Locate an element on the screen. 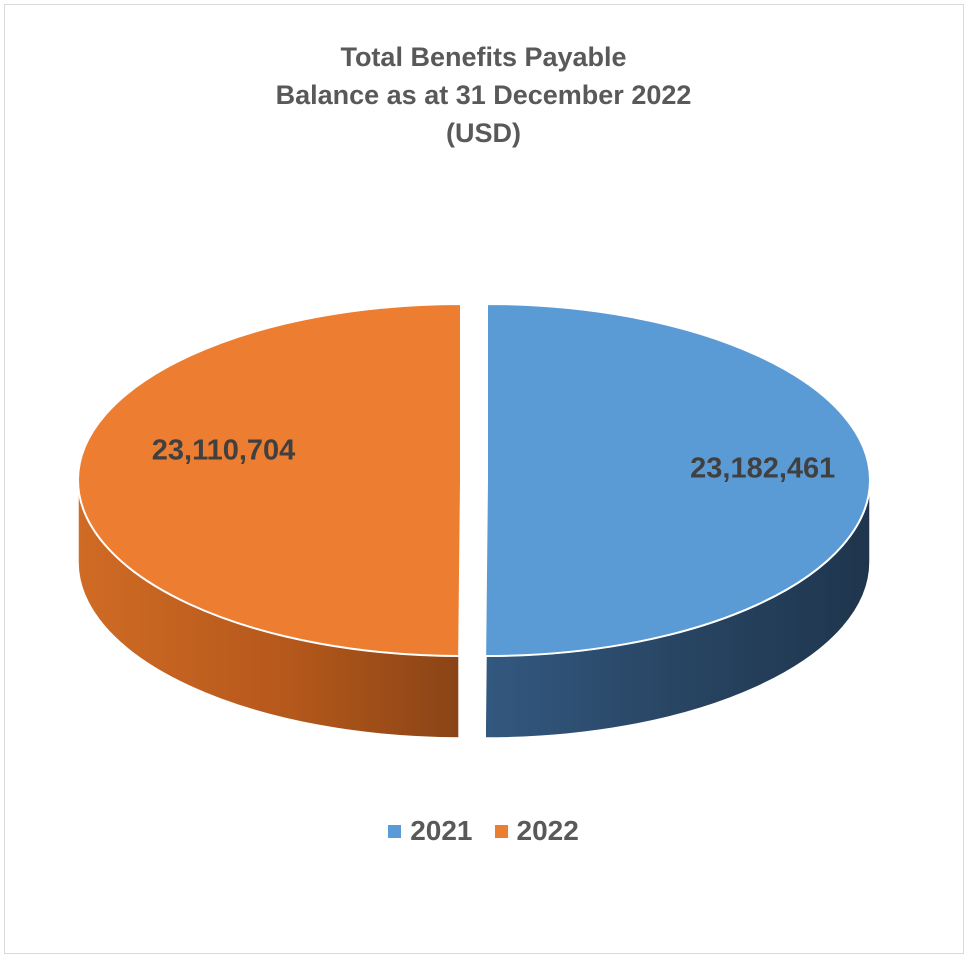  legend: 2021 2022 is located at coordinates (483, 831).